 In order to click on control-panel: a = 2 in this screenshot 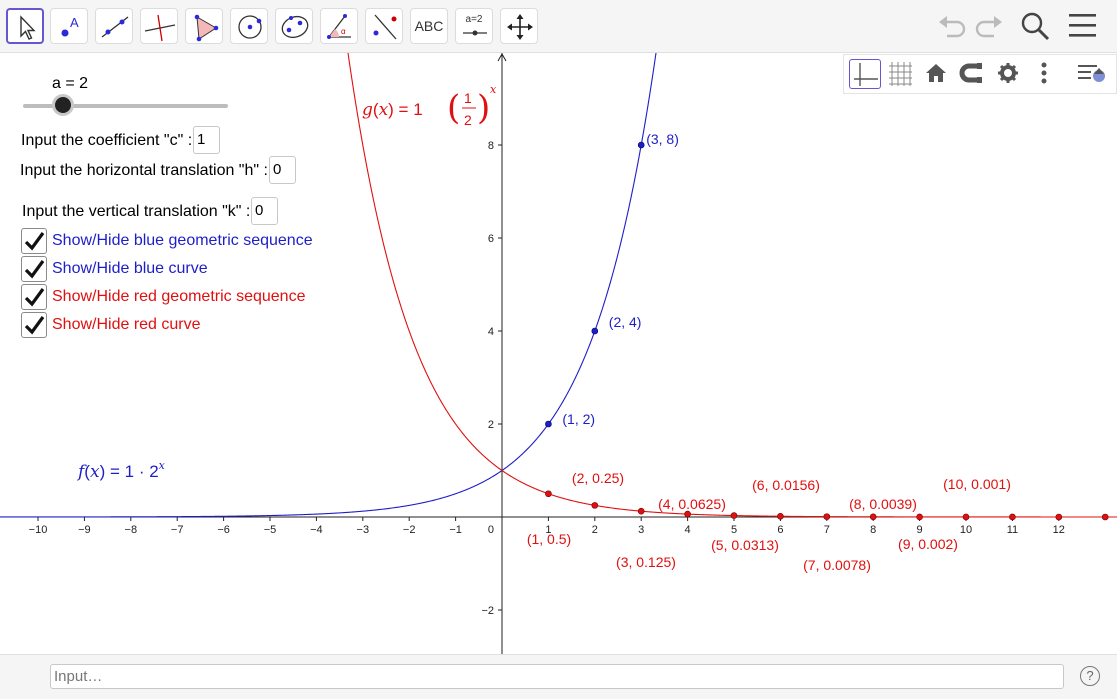, I will do `click(165, 203)`.